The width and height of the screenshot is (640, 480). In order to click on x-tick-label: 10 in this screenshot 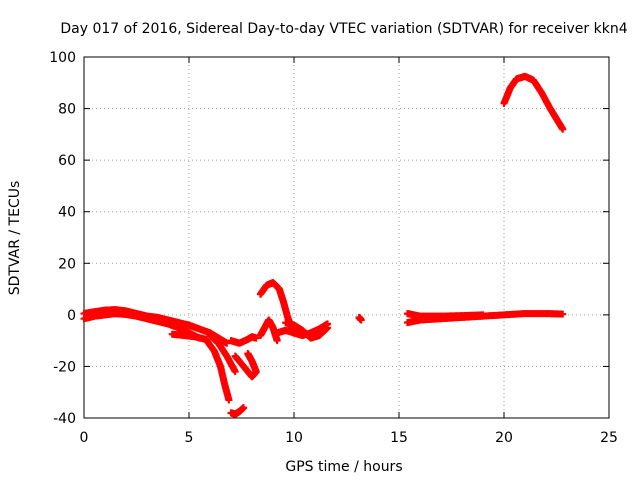, I will do `click(294, 438)`.